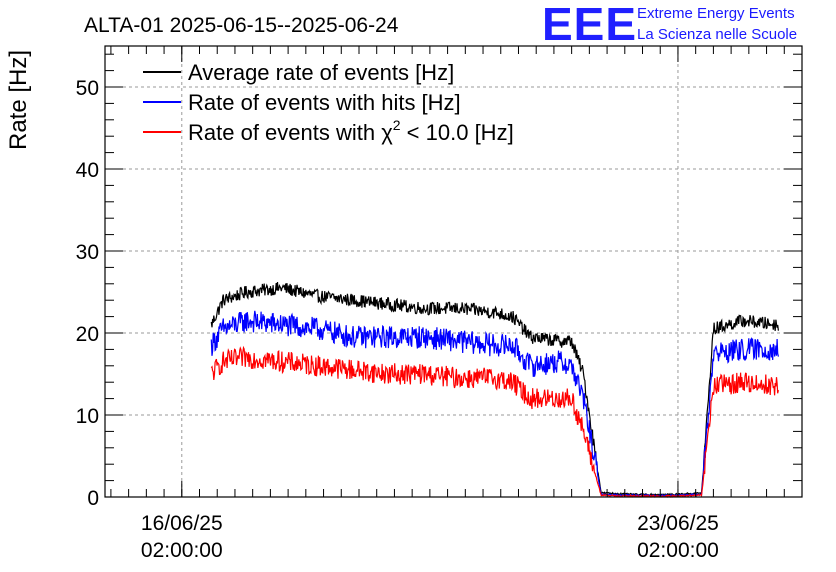 This screenshot has width=836, height=572. What do you see at coordinates (716, 13) in the screenshot?
I see `eee-logo-line1: Extreme Energy Events` at bounding box center [716, 13].